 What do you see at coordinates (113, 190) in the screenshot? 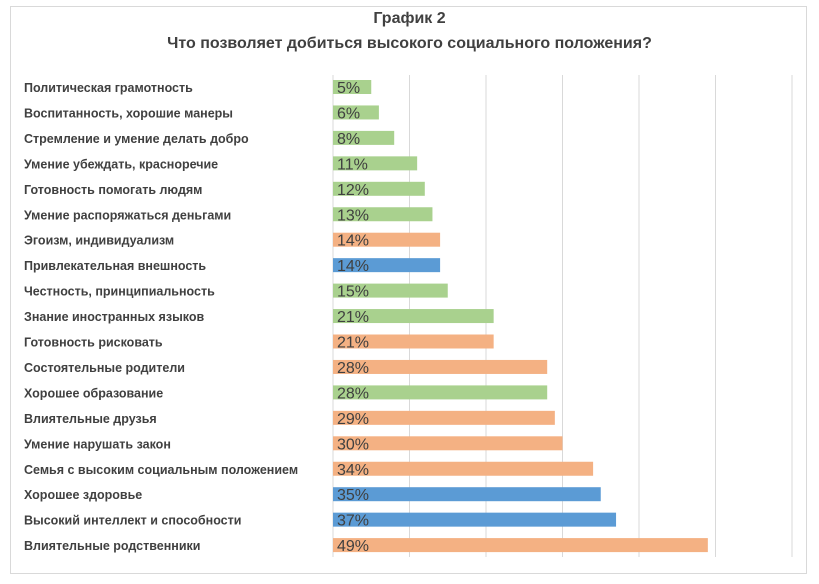
I see `category-label: Готовность помогать людям` at bounding box center [113, 190].